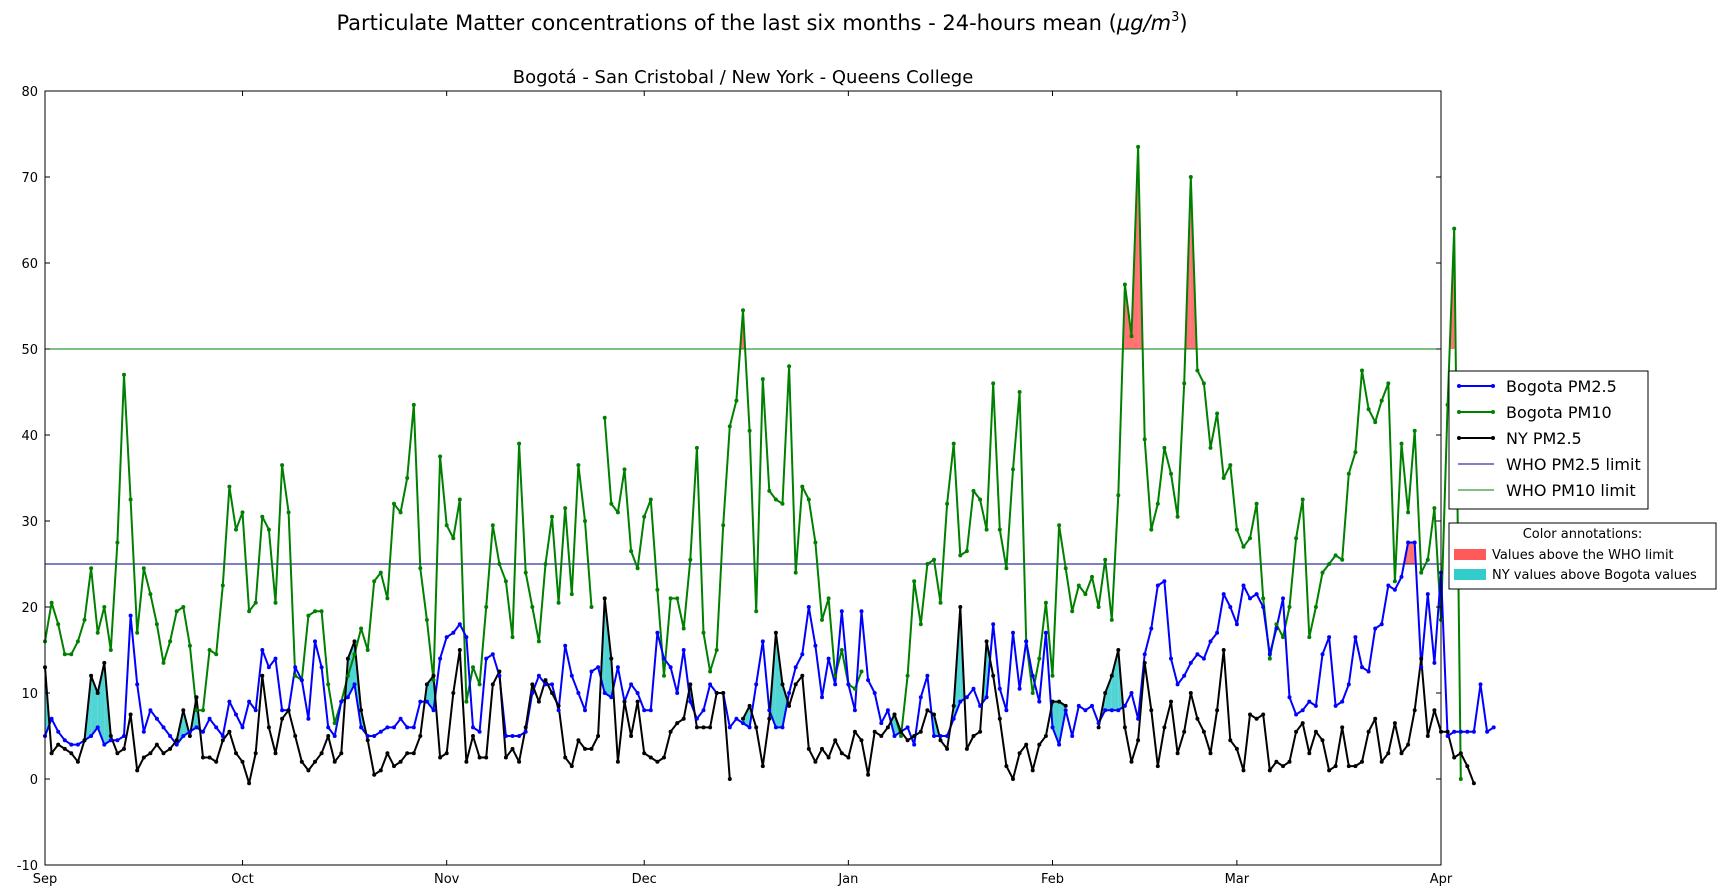 Image resolution: width=1725 pixels, height=894 pixels. I want to click on y-tick-label: 60, so click(29, 264).